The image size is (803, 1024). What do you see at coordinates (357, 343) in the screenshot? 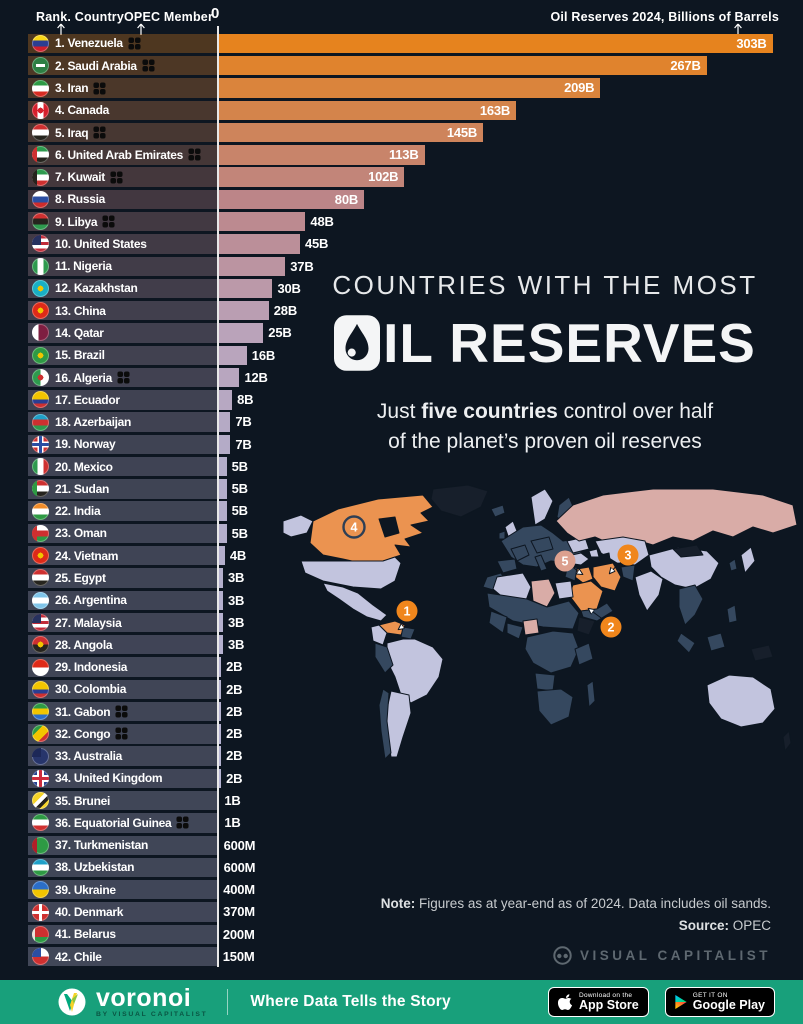
I see `oil-drop-o-icon` at bounding box center [357, 343].